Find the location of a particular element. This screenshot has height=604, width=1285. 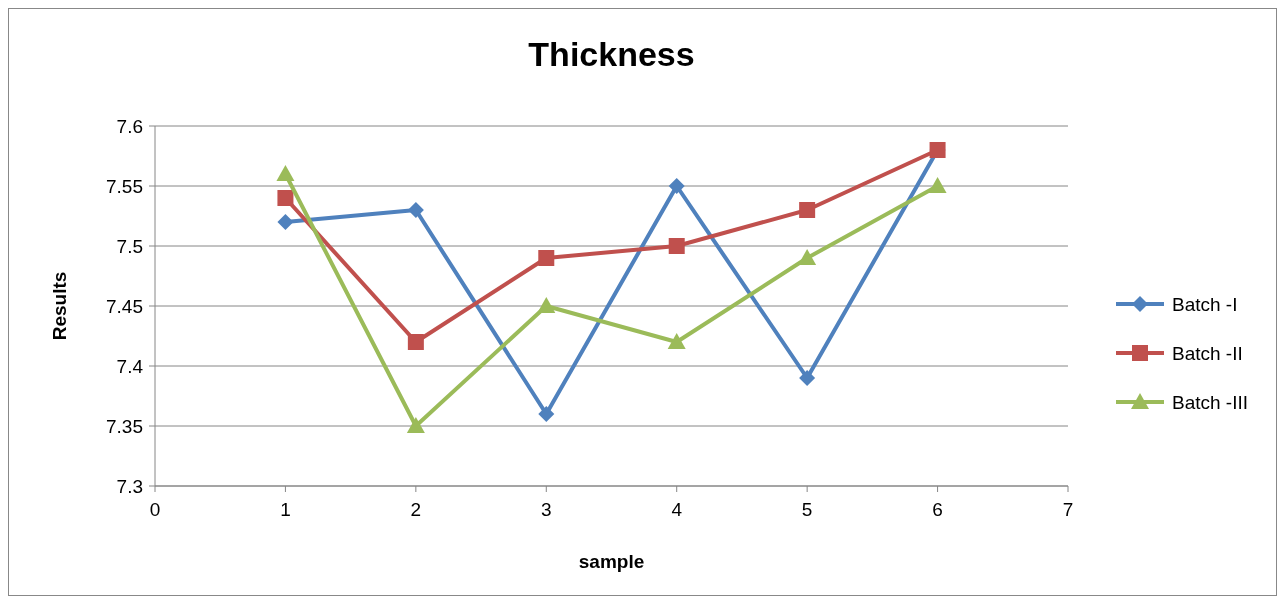

chart-title: Thickness is located at coordinates (611, 54).